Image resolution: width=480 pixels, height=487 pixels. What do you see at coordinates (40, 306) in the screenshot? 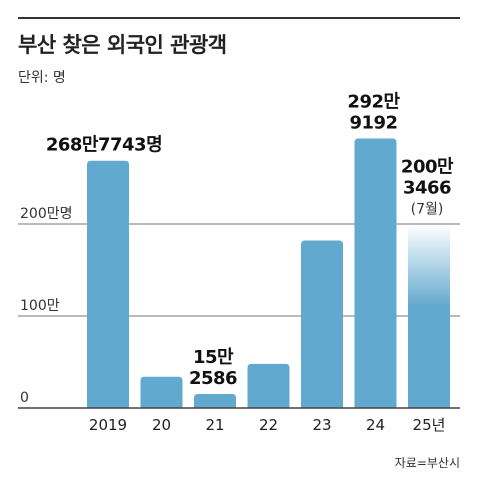
I see `y-tick-label: 100만` at bounding box center [40, 306].